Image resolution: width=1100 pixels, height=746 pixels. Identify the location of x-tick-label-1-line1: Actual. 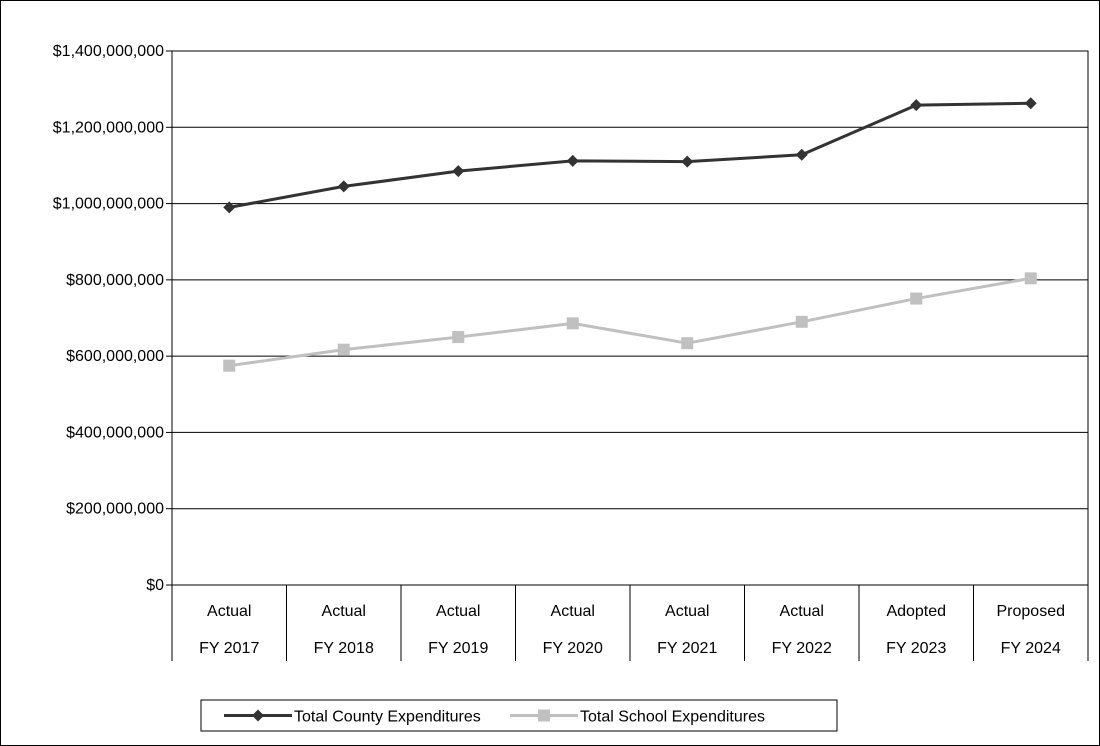
(344, 611).